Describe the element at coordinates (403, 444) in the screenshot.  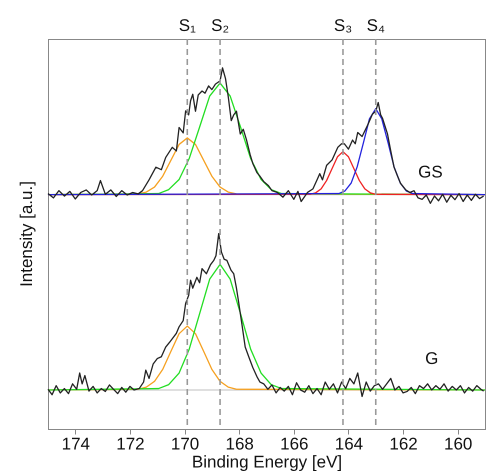
I see `x-tick-label: 162` at that location.